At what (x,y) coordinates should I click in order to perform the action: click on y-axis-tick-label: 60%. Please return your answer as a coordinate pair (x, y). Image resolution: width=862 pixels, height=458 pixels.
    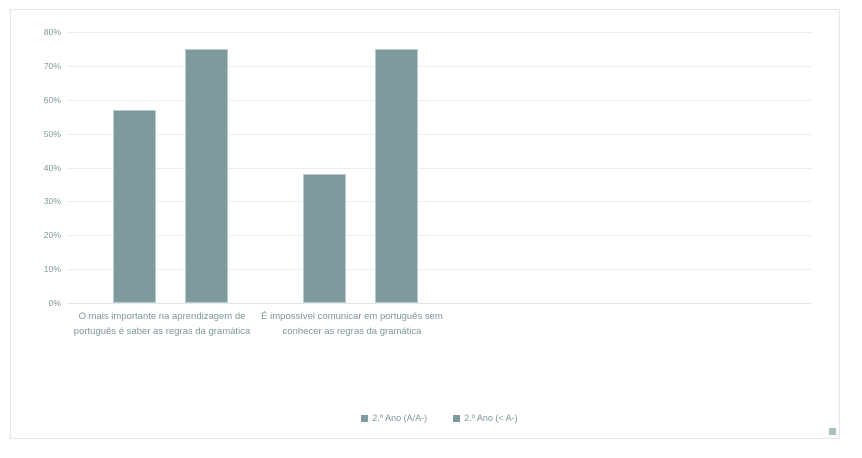
    Looking at the image, I should click on (52, 99).